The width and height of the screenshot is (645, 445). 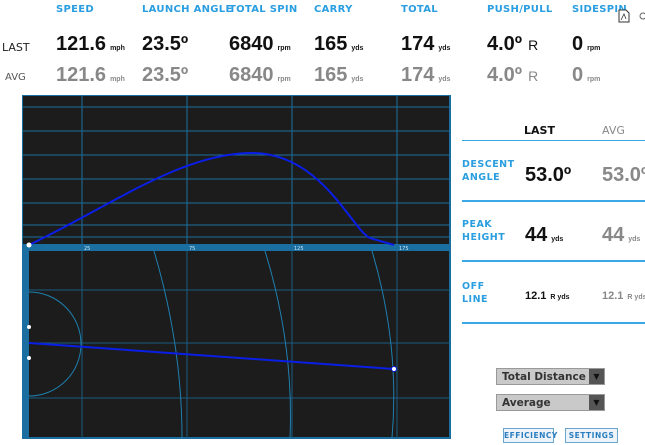 What do you see at coordinates (548, 175) in the screenshot?
I see `side-last-value-0: 53.0º` at bounding box center [548, 175].